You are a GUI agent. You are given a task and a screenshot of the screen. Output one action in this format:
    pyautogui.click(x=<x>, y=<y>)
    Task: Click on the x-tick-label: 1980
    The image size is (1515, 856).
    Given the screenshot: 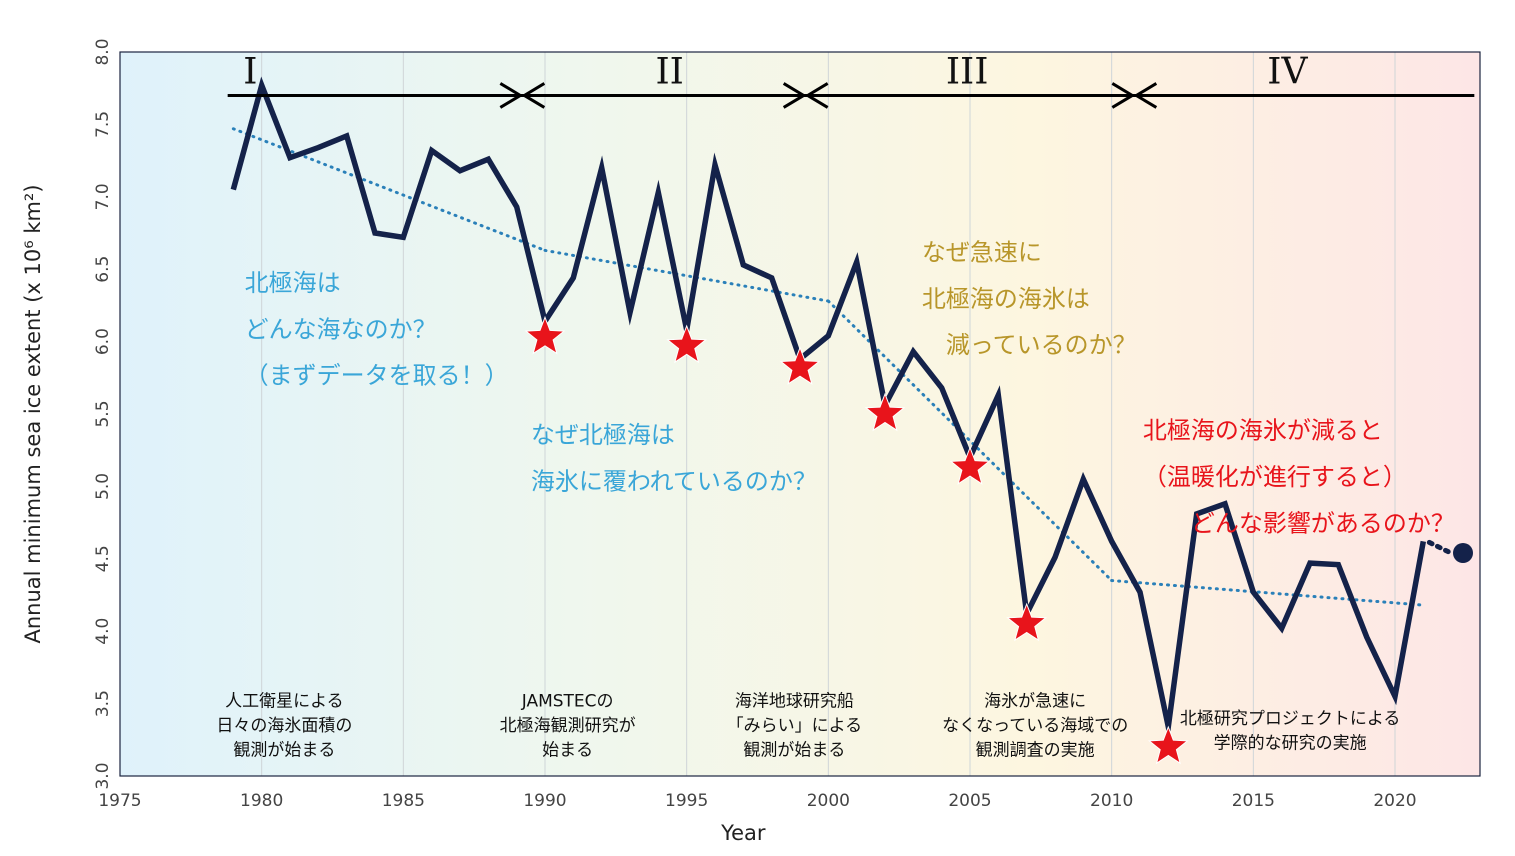 What is the action you would take?
    pyautogui.click(x=261, y=801)
    